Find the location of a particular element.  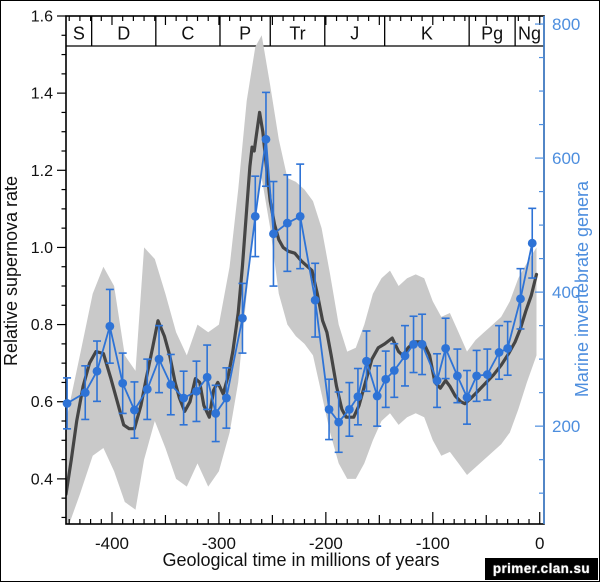

period-label: Pg is located at coordinates (492, 34).